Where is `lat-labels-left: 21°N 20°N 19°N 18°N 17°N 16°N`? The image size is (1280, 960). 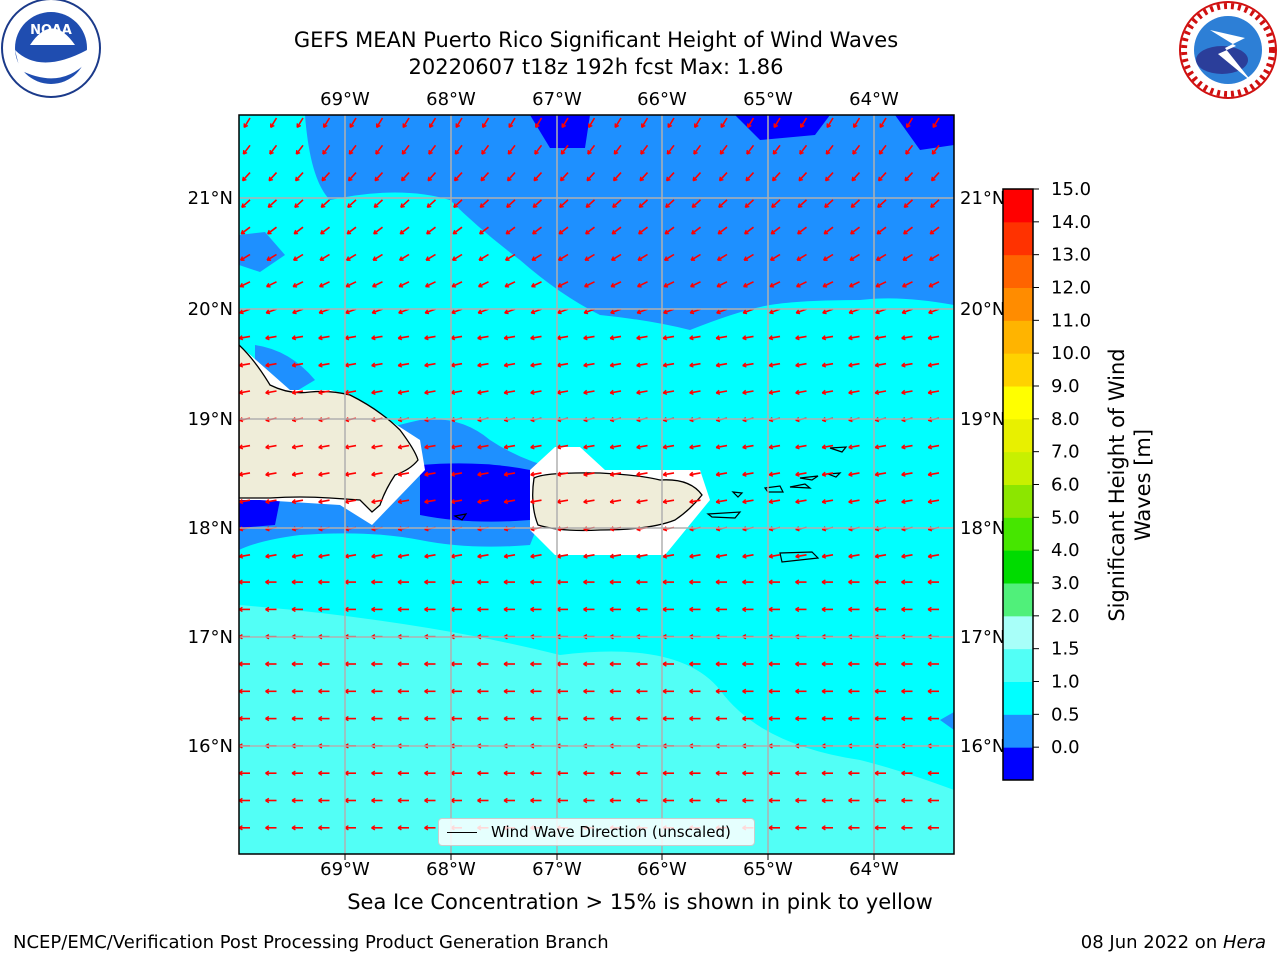 lat-labels-left: 21°N 20°N 19°N 18°N 17°N 16°N is located at coordinates (210, 472).